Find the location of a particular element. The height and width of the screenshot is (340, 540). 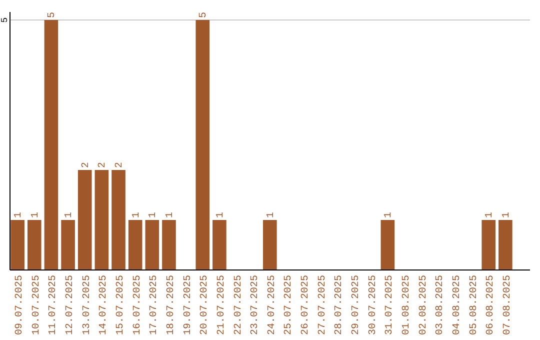

x-tick-label: 03.08.2025 is located at coordinates (440, 305).